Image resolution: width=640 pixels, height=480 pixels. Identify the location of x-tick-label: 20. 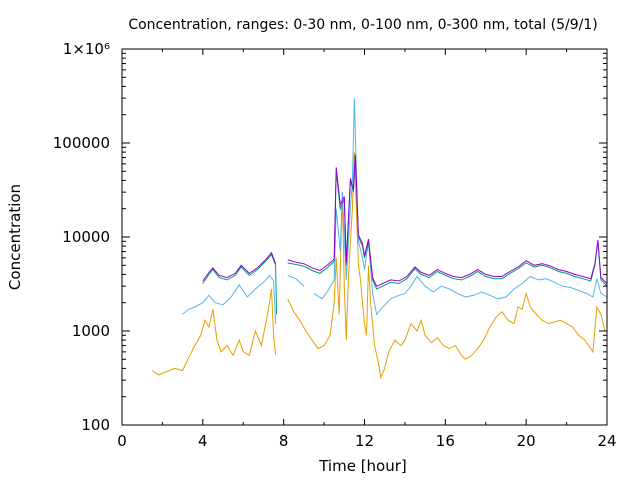
(526, 441).